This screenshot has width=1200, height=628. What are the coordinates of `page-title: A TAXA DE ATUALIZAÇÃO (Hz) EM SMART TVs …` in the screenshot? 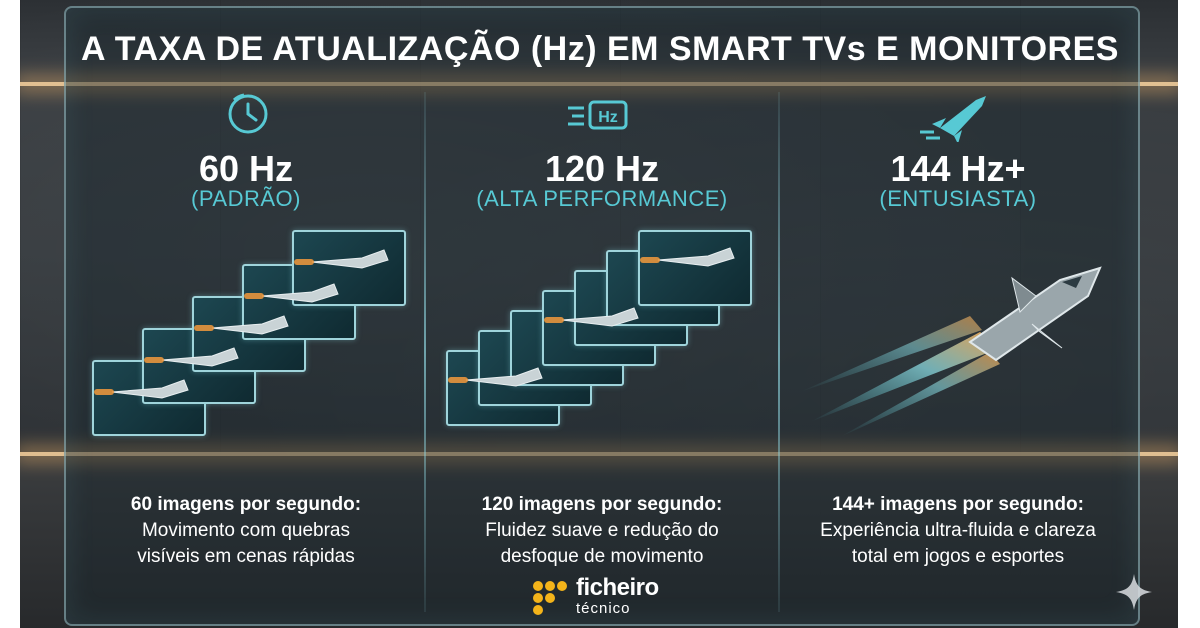 It's located at (600, 49).